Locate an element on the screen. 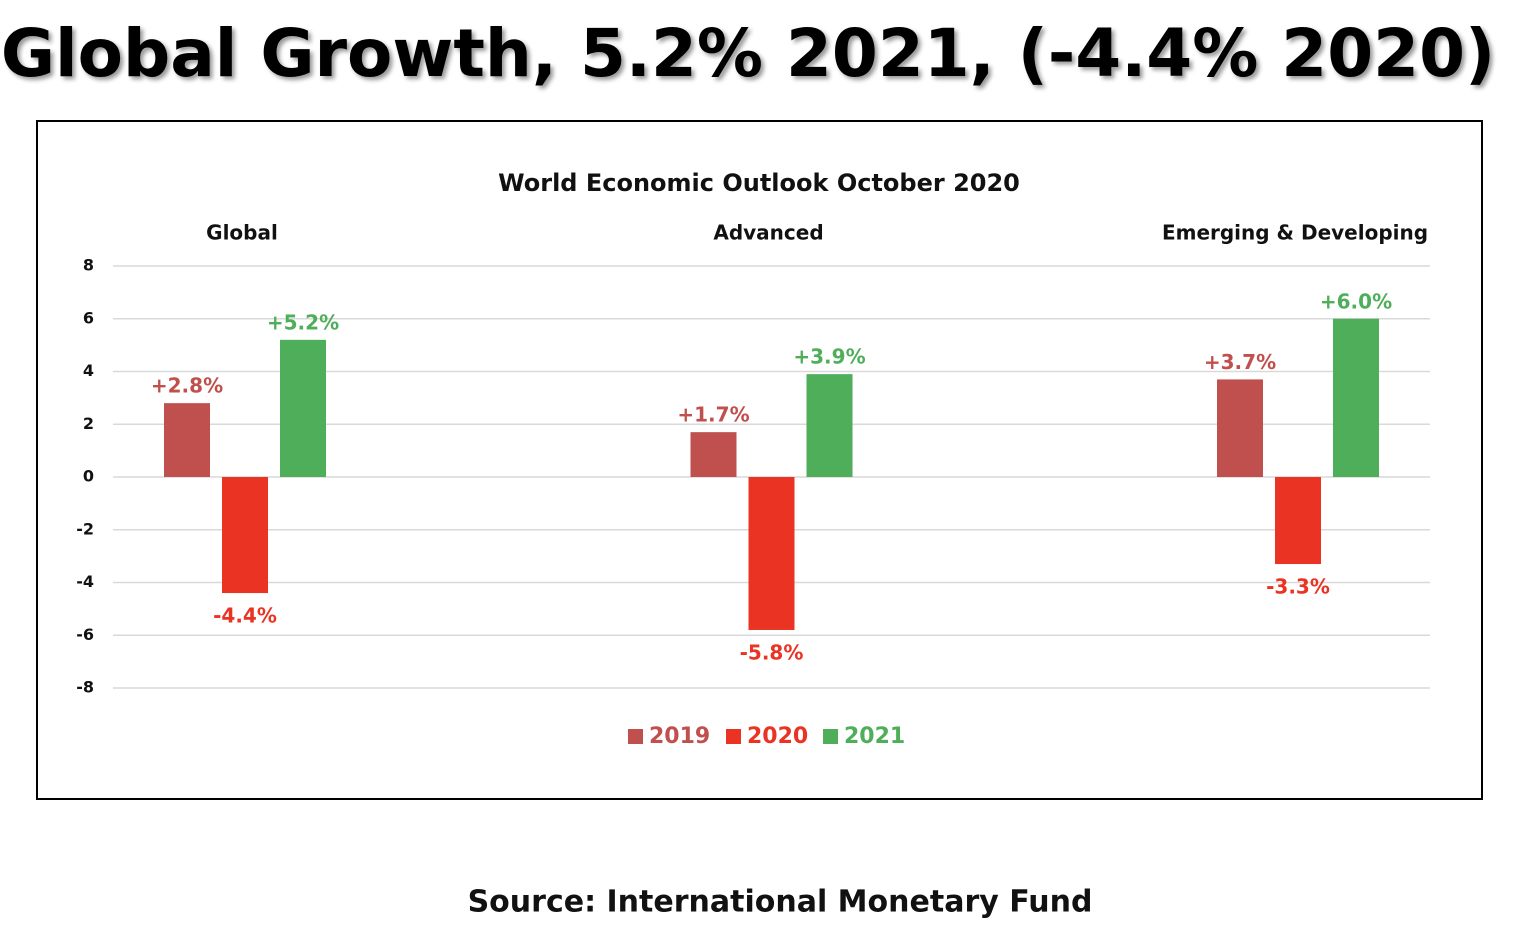  category-label: Advanced is located at coordinates (768, 233).